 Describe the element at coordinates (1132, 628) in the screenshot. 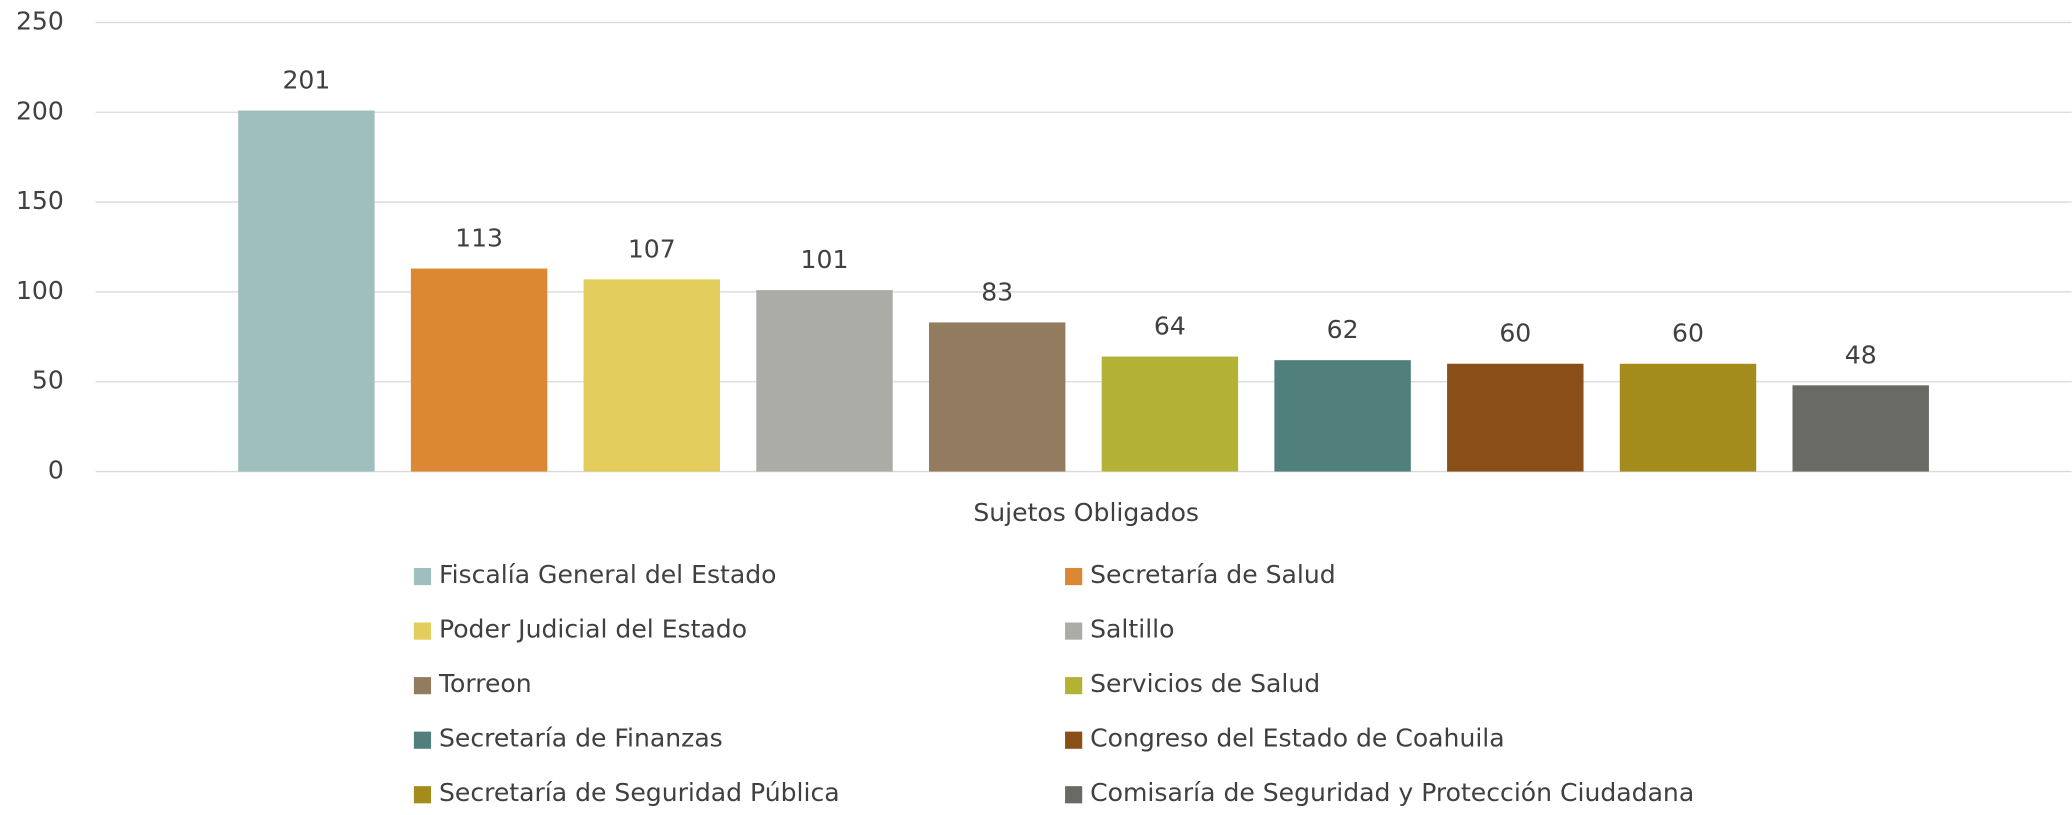

I see `legend-label: Saltillo` at that location.